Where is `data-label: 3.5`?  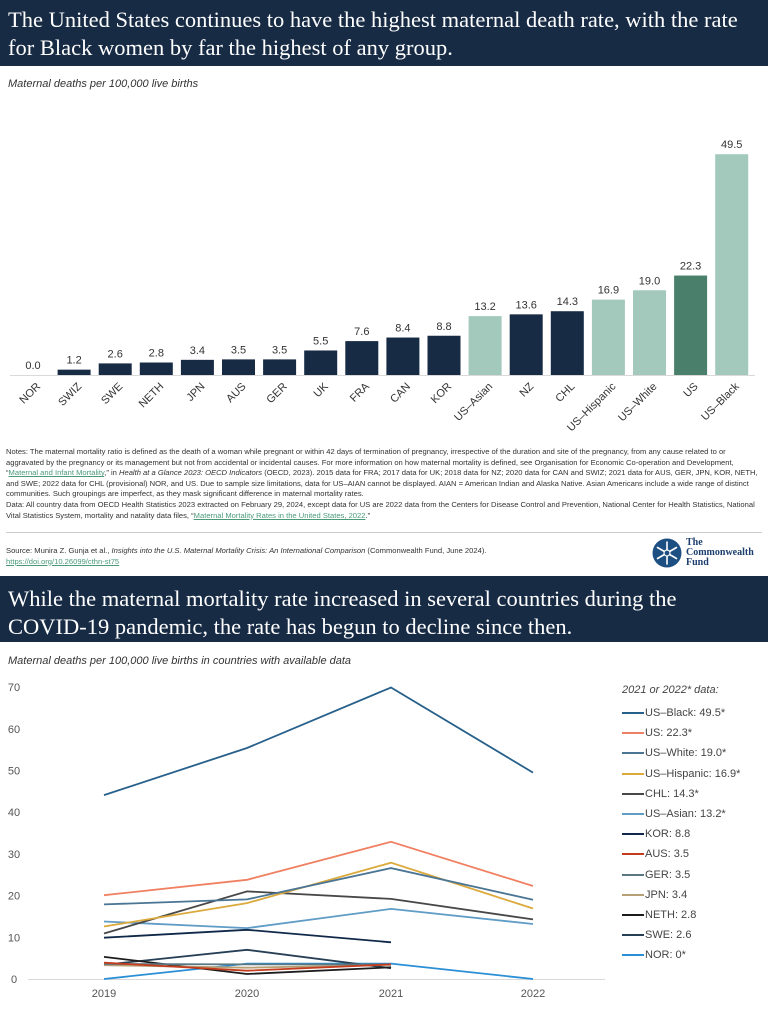
data-label: 3.5 is located at coordinates (279, 350).